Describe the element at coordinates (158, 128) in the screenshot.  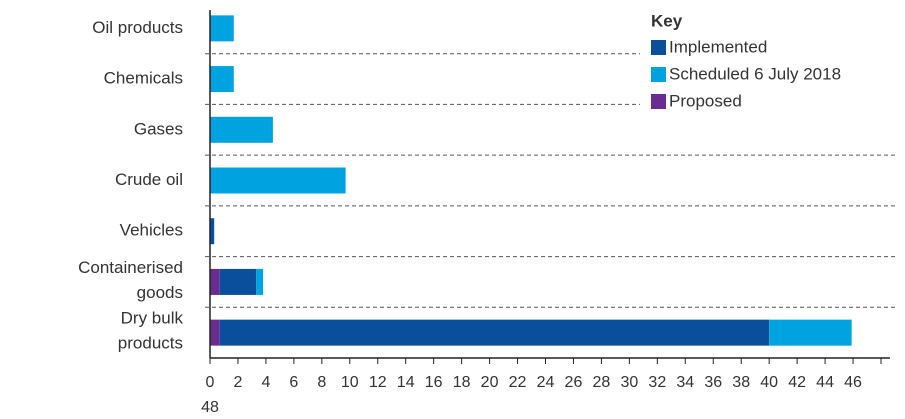
I see `y-tick-label: Gases` at that location.